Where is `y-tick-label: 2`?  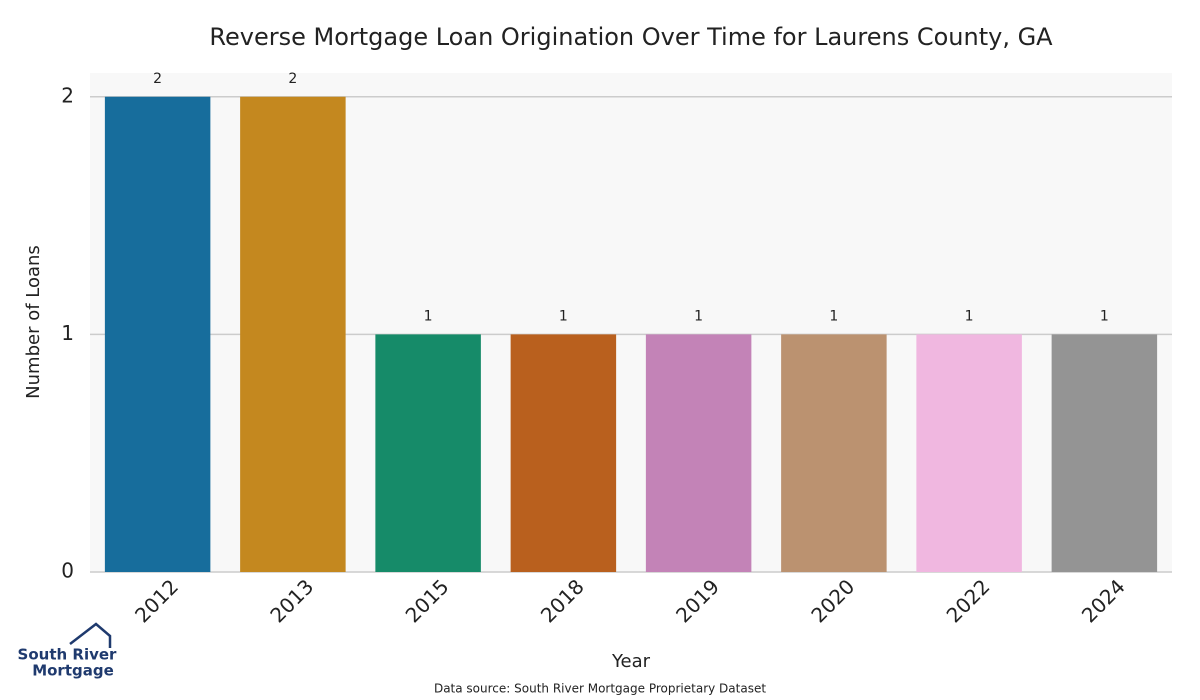
y-tick-label: 2 is located at coordinates (67, 95).